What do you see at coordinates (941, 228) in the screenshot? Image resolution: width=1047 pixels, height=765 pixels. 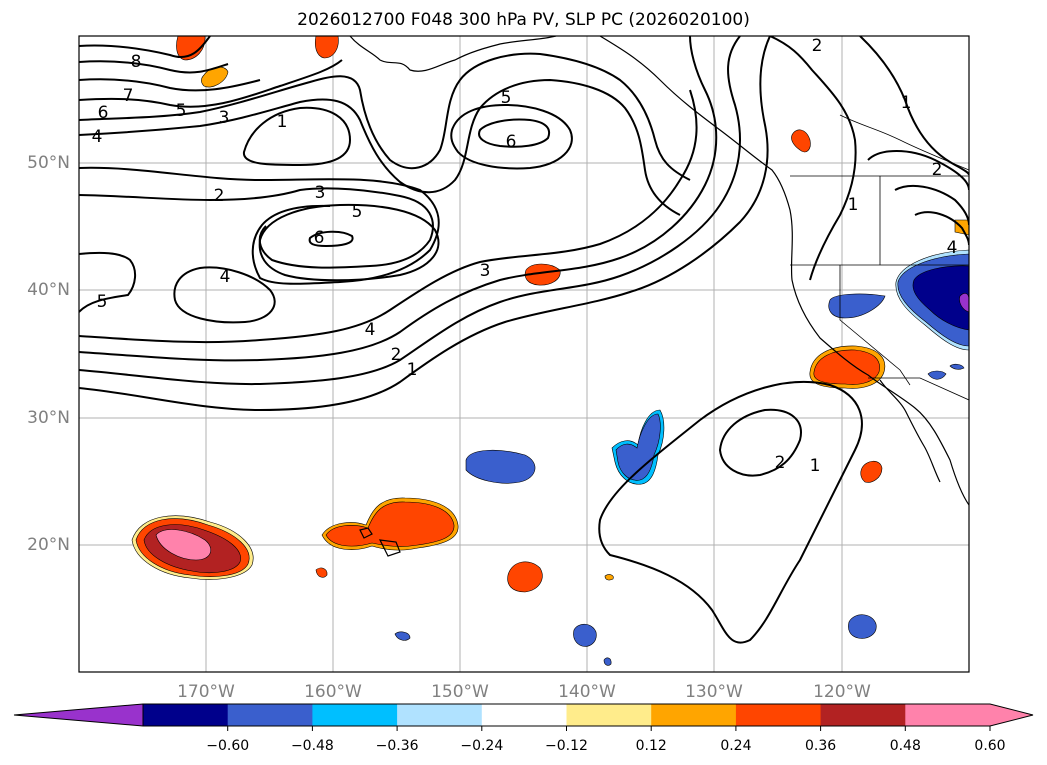 I see `contour-4-east-low` at bounding box center [941, 228].